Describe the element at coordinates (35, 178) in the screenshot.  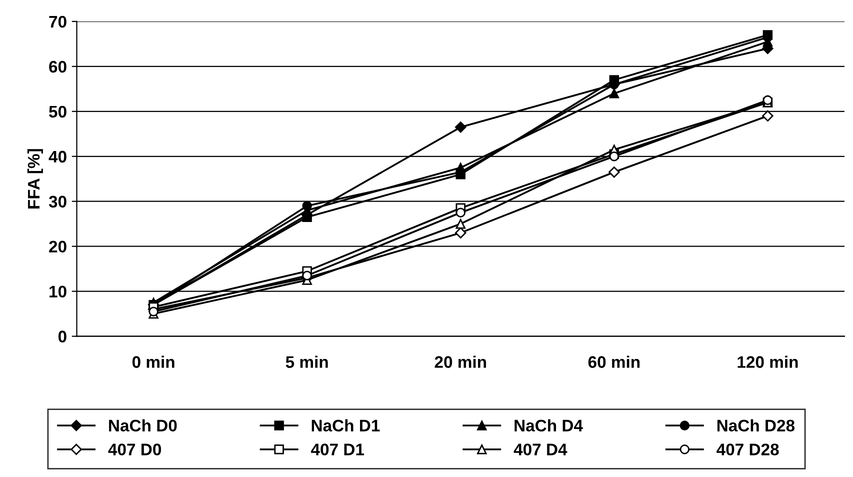
I see `y-axis-title: FFA [%]` at that location.